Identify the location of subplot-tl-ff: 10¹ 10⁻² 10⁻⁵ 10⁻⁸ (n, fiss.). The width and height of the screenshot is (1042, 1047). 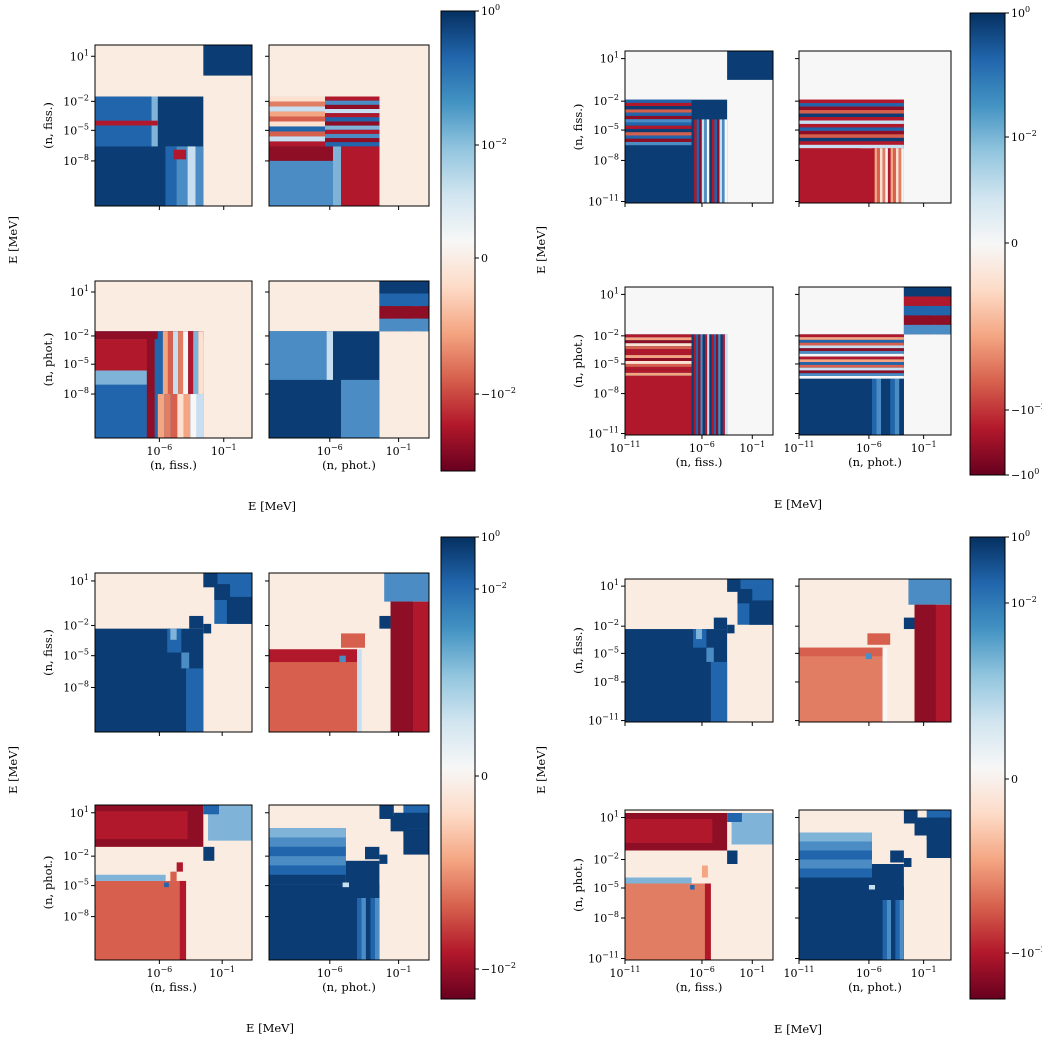
(147, 127).